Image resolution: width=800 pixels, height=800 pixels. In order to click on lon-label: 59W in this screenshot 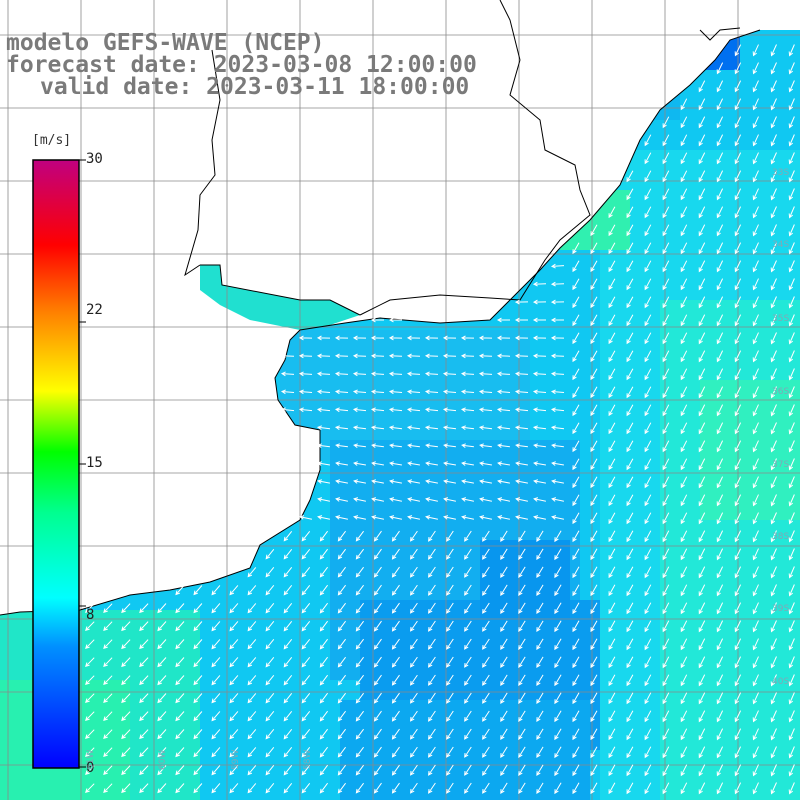, I will do `click(236, 759)`.